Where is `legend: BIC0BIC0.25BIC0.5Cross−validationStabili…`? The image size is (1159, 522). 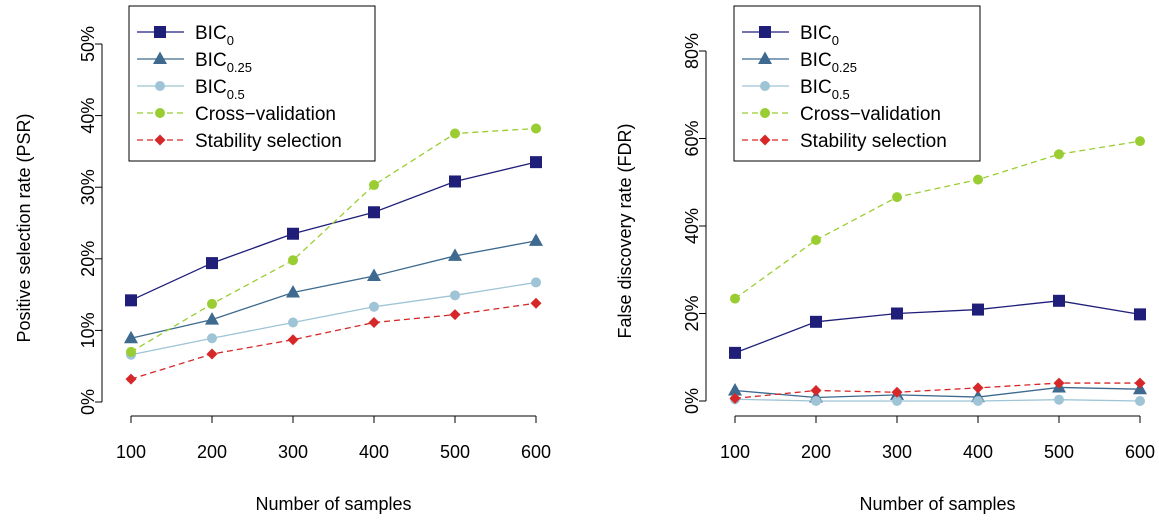 legend: BIC0BIC0.25BIC0.5Cross−validationStabili… is located at coordinates (857, 83).